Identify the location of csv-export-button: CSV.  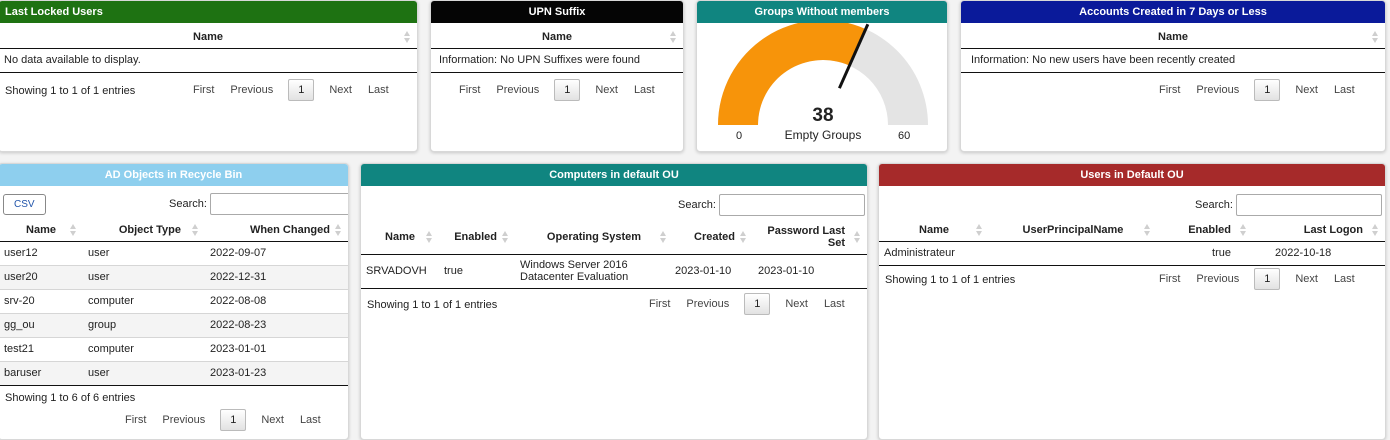
(24, 204).